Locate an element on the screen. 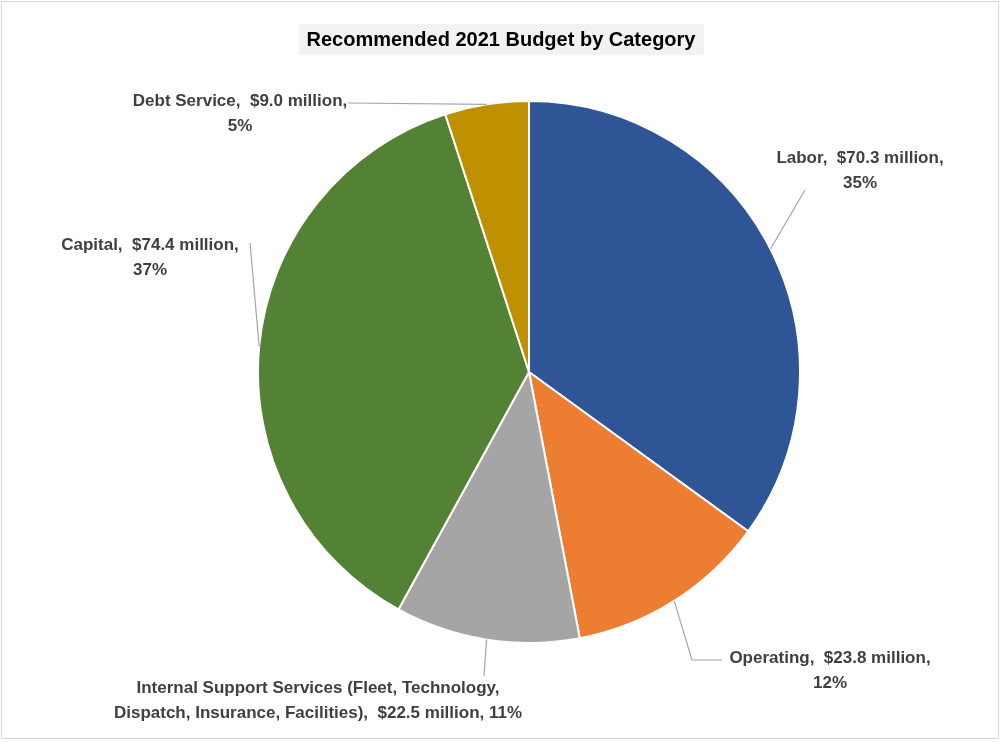 This screenshot has height=742, width=1002. slice-label: Debt Service, $9.0 million, 5% is located at coordinates (240, 113).